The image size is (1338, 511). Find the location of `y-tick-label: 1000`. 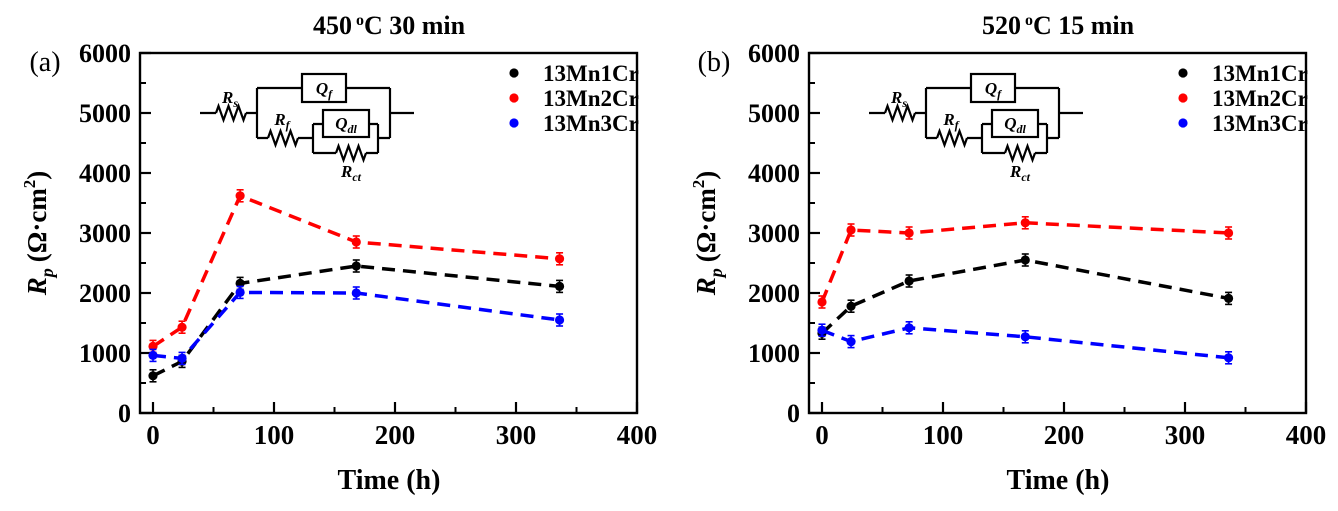

y-tick-label: 1000 is located at coordinates (774, 353).